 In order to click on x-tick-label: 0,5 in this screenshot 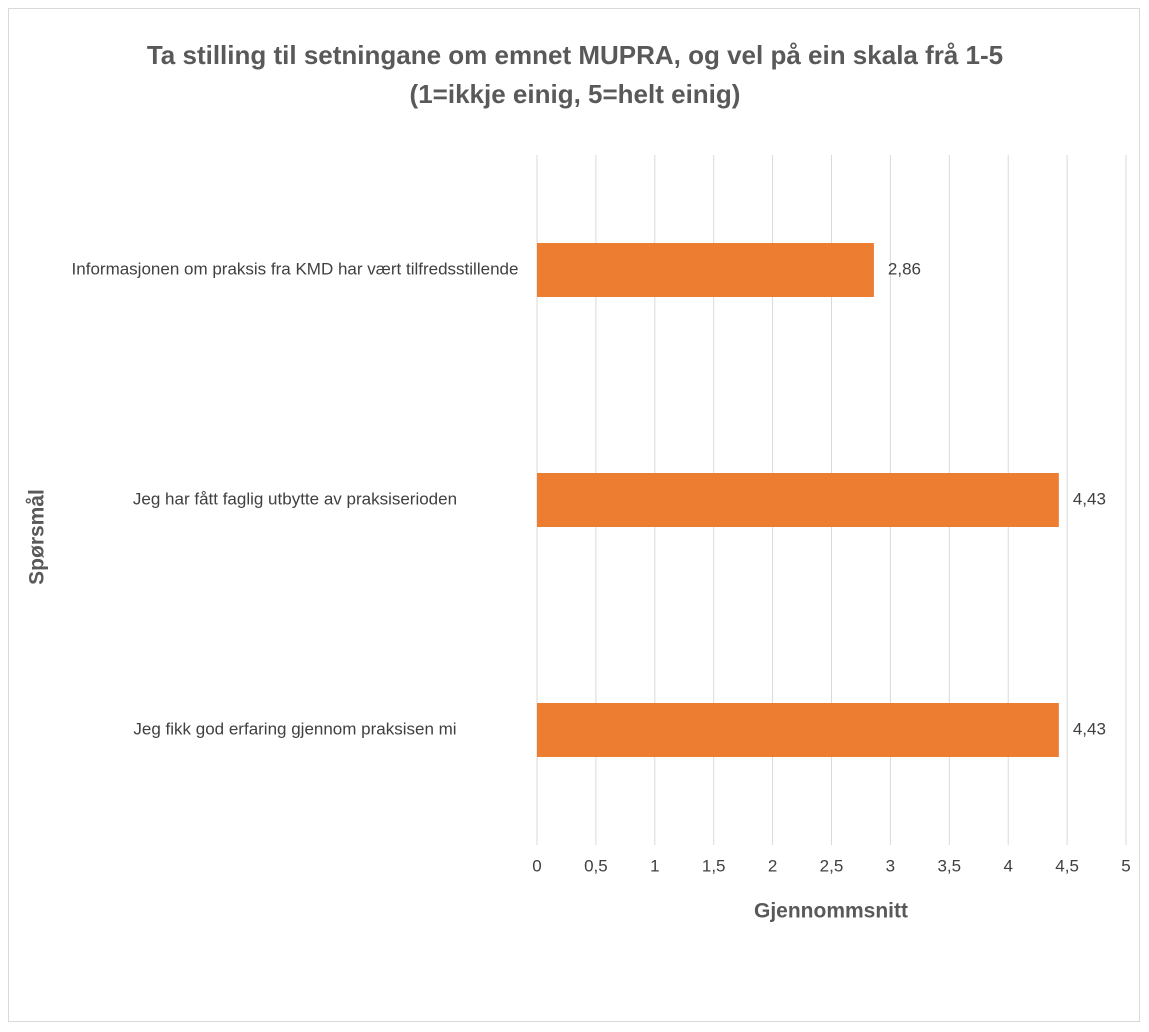, I will do `click(596, 865)`.